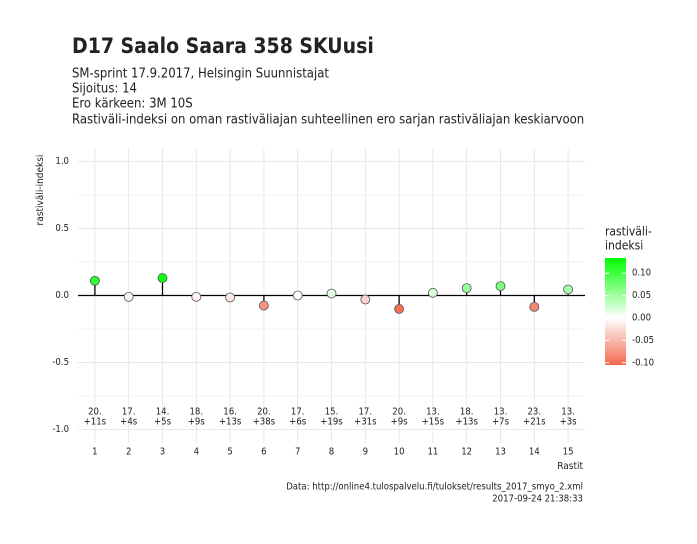 Image resolution: width=697 pixels, height=544 pixels. I want to click on point-label: 14., so click(163, 412).